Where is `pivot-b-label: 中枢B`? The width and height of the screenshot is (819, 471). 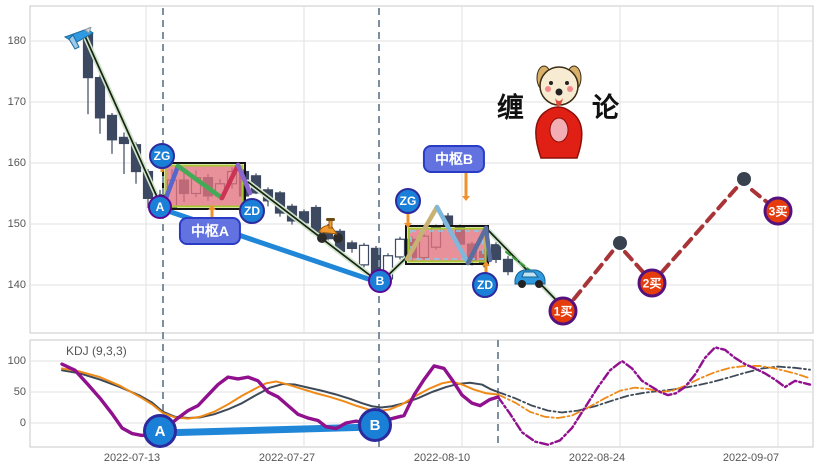 pivot-b-label: 中枢B is located at coordinates (454, 159).